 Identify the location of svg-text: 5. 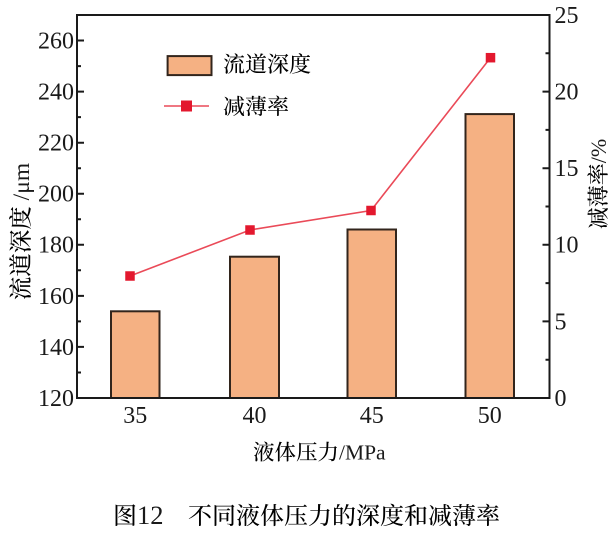
(561, 322).